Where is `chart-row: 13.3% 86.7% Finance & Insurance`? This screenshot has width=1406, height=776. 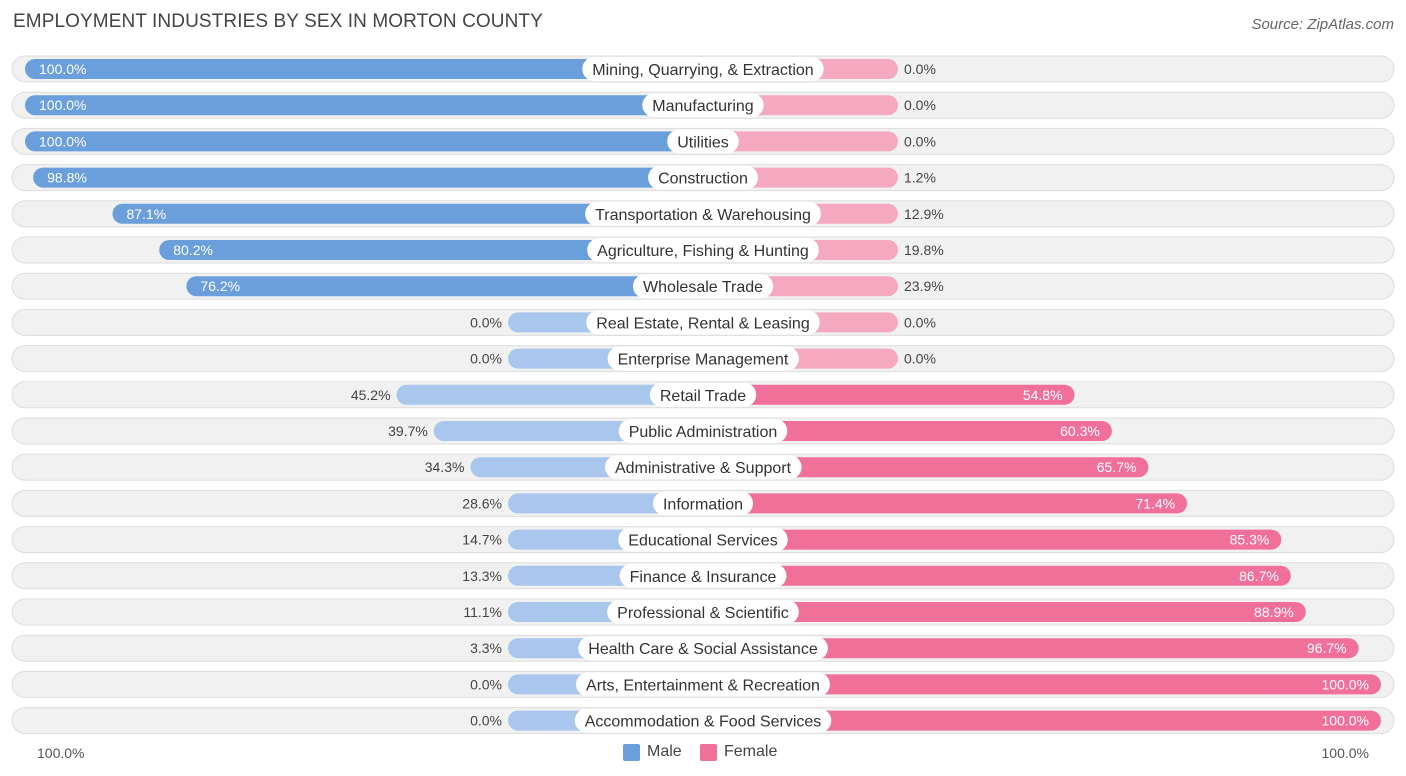 chart-row: 13.3% 86.7% Finance & Insurance is located at coordinates (703, 576).